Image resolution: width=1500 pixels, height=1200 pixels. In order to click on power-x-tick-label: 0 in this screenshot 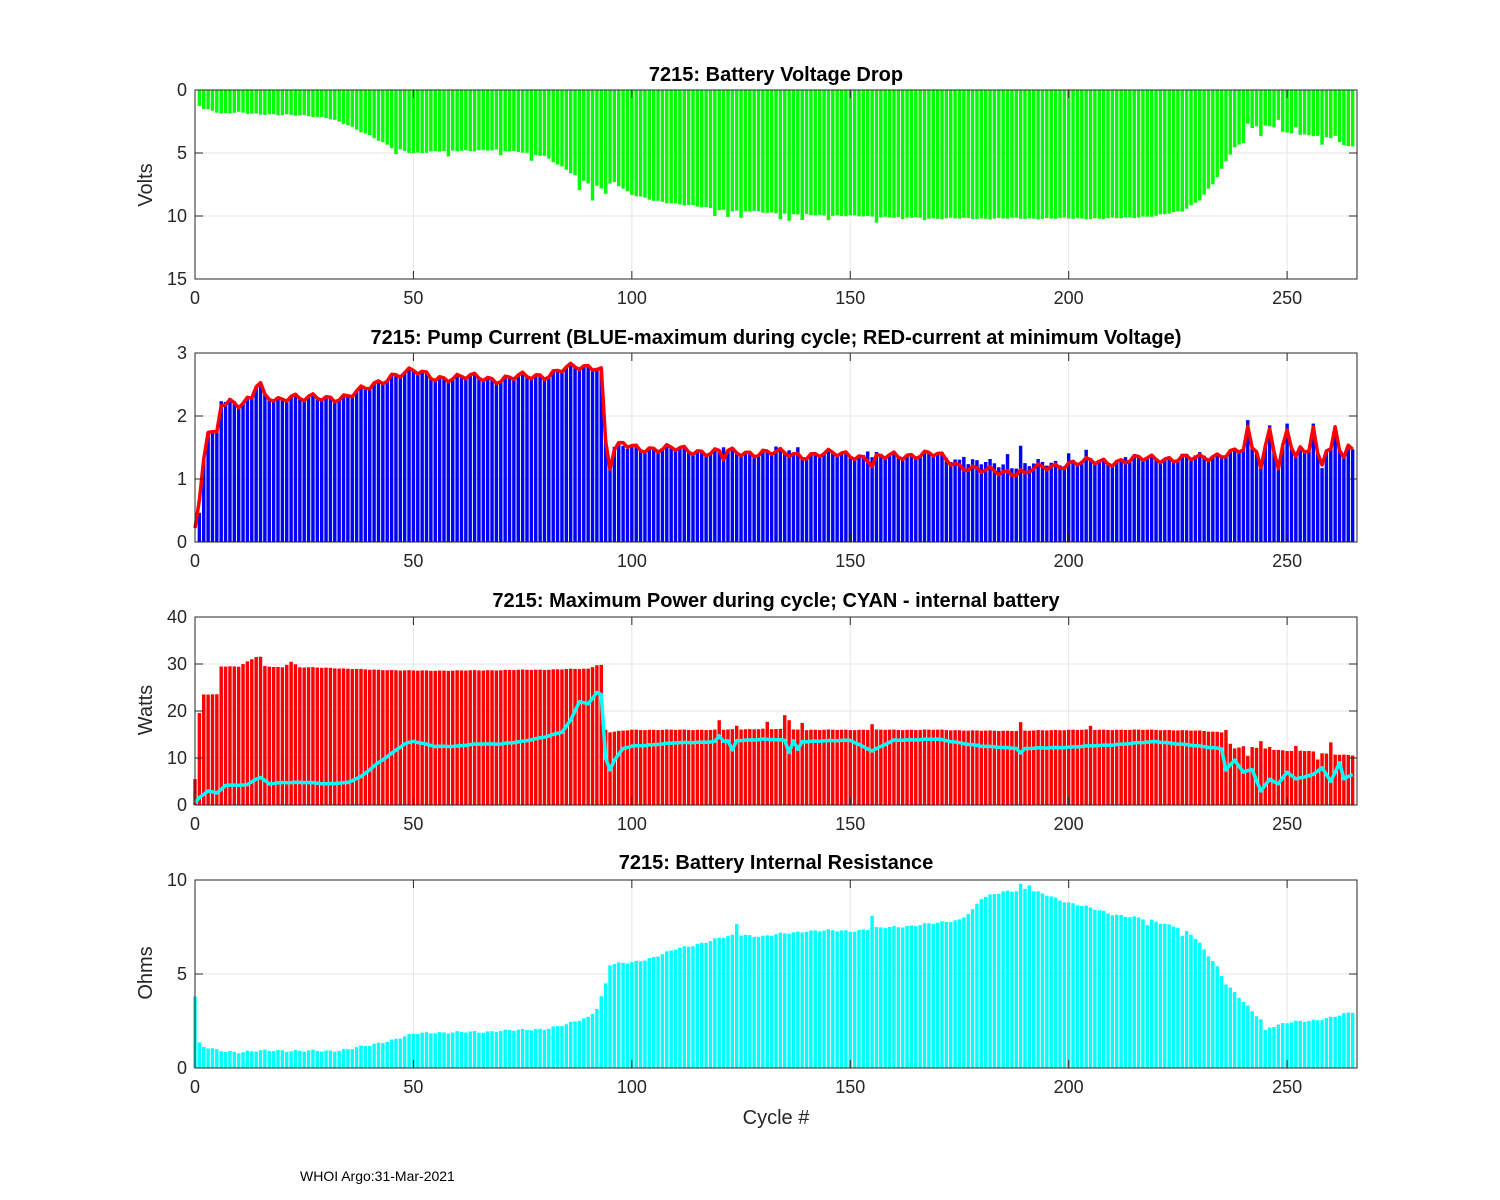, I will do `click(195, 824)`.